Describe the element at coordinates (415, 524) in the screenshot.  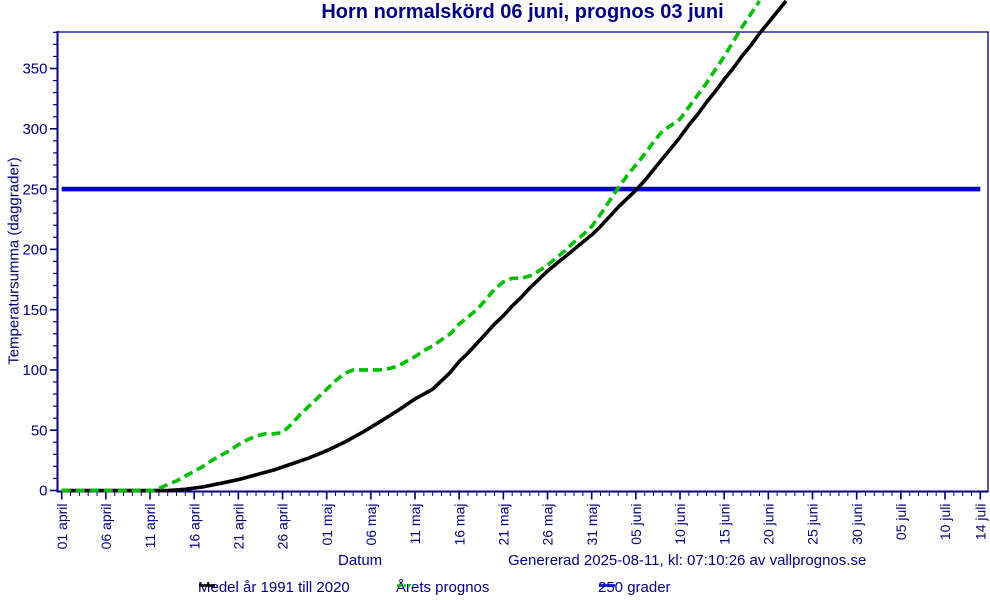
I see `svg-text: 11 maj` at that location.